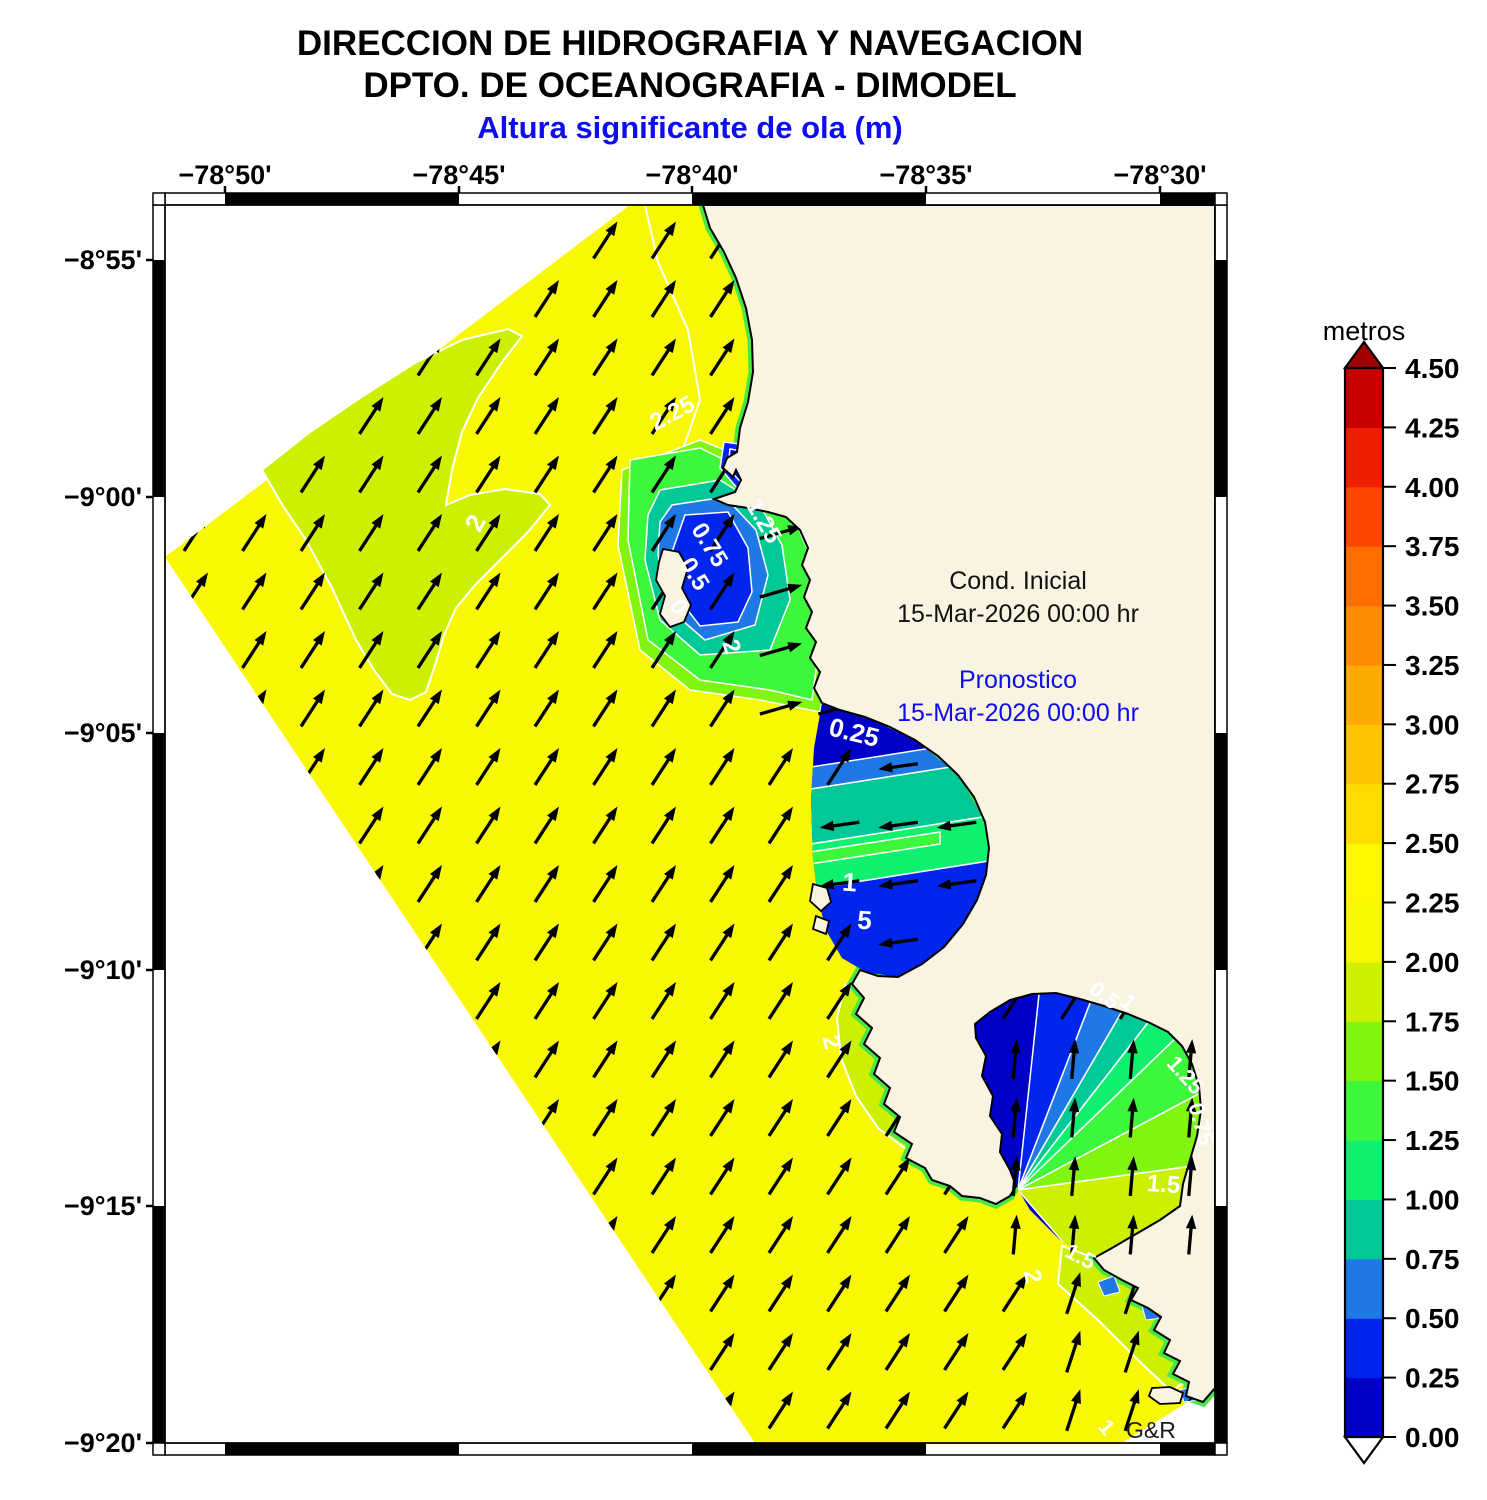  I want to click on colorbar-tick-label: 4.50, so click(1432, 368).